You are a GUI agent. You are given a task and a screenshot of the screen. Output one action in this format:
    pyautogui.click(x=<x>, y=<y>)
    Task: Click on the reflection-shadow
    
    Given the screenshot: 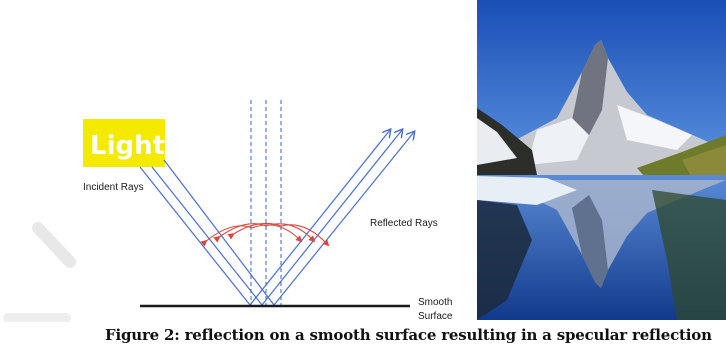 What is the action you would take?
    pyautogui.click(x=590, y=241)
    